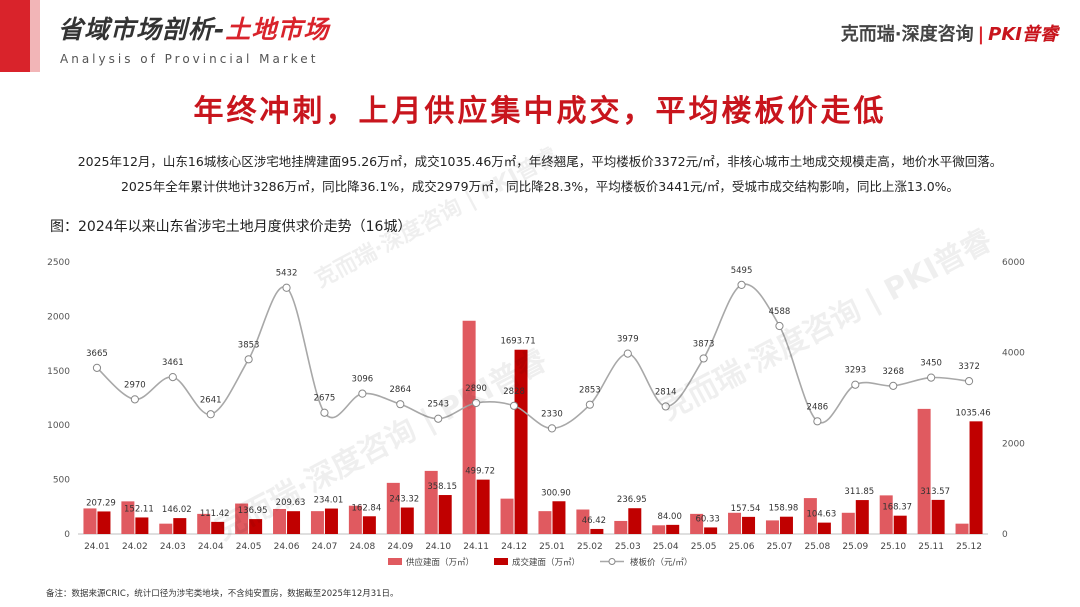 The height and width of the screenshot is (607, 1080). What do you see at coordinates (546, 562) in the screenshot?
I see `legend-deal-label: 成交建面（万㎡）` at bounding box center [546, 562].